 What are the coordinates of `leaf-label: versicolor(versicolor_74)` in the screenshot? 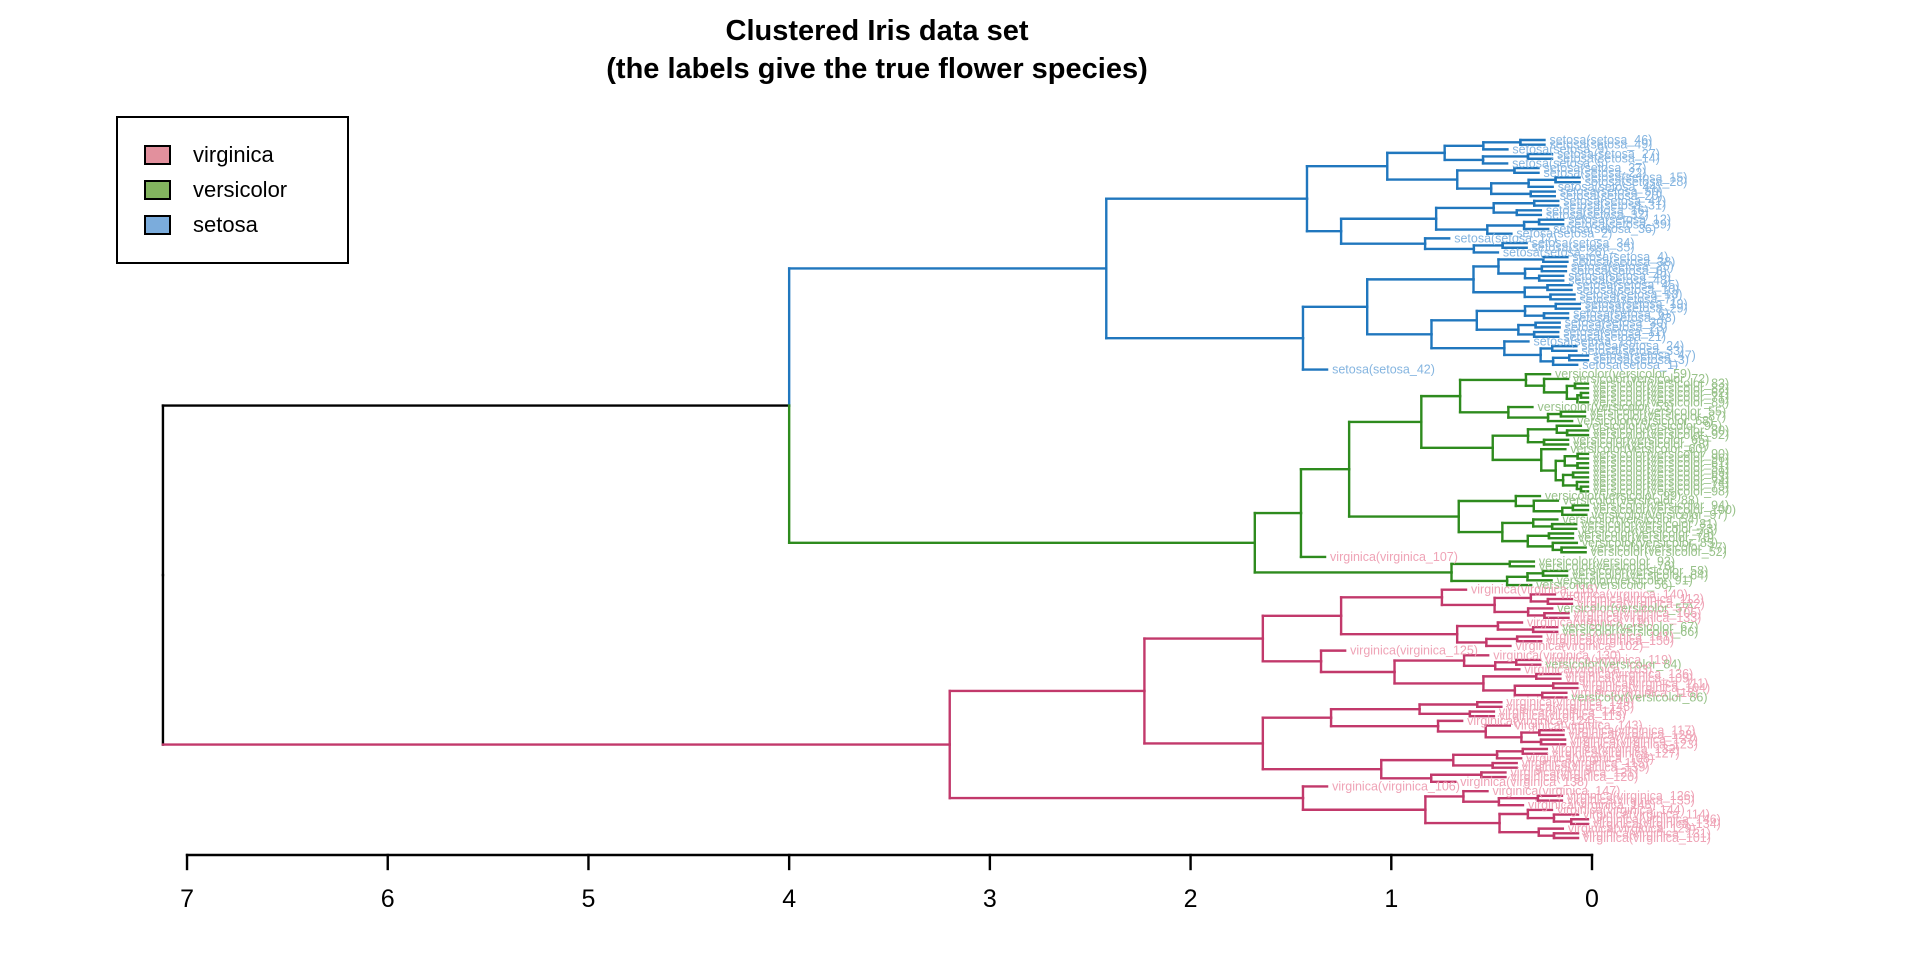 It's located at (1661, 482).